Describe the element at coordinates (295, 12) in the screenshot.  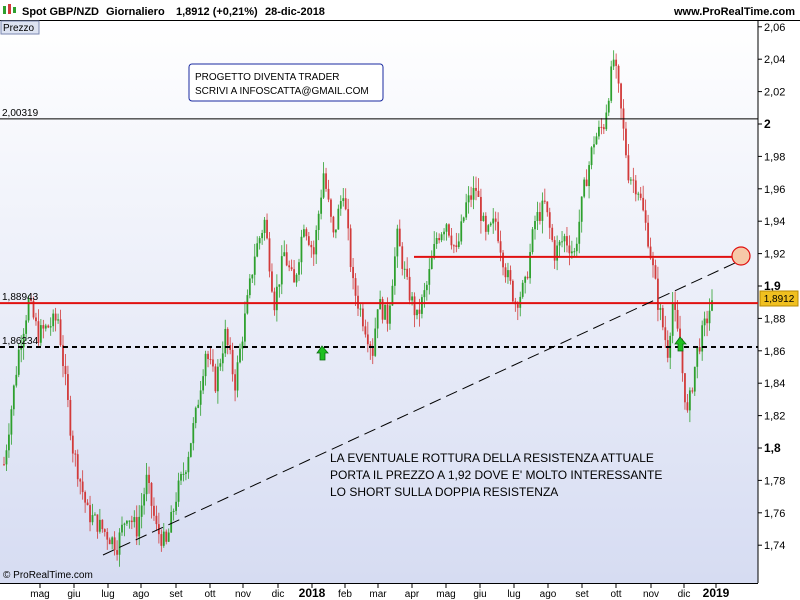
I see `date-label: 28-dic-2018` at that location.